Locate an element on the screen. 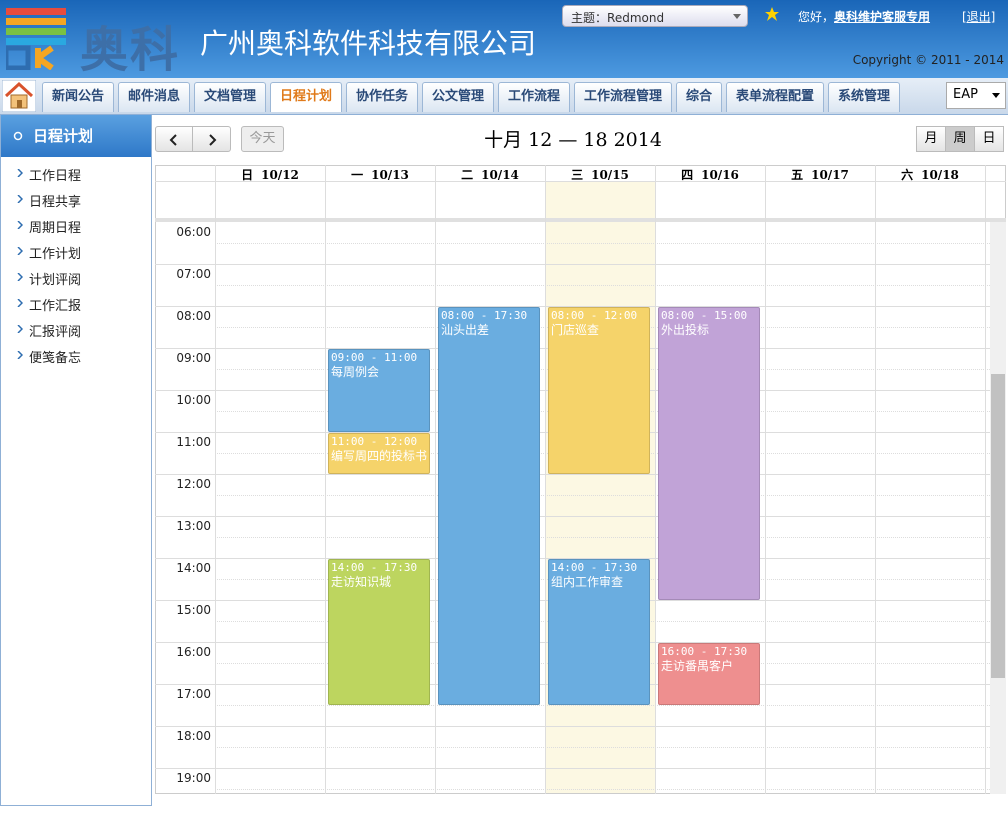 This screenshot has width=1008, height=814. event-time: 14:00 - 17:30 is located at coordinates (594, 567).